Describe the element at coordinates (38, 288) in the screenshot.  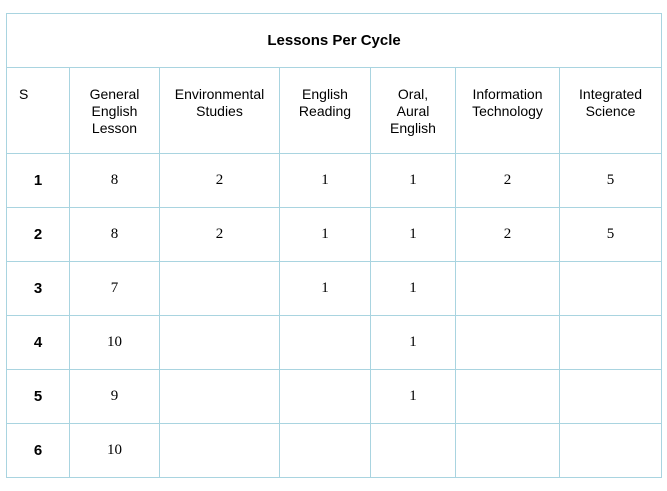
I see `row-number: 3` at that location.